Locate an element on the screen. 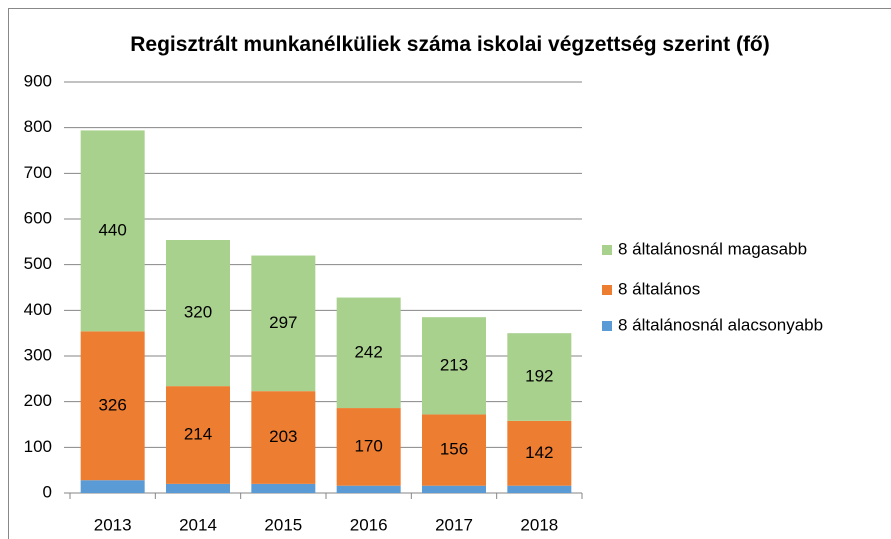 This screenshot has width=891, height=539. y-tick-label: 700 is located at coordinates (38, 172).